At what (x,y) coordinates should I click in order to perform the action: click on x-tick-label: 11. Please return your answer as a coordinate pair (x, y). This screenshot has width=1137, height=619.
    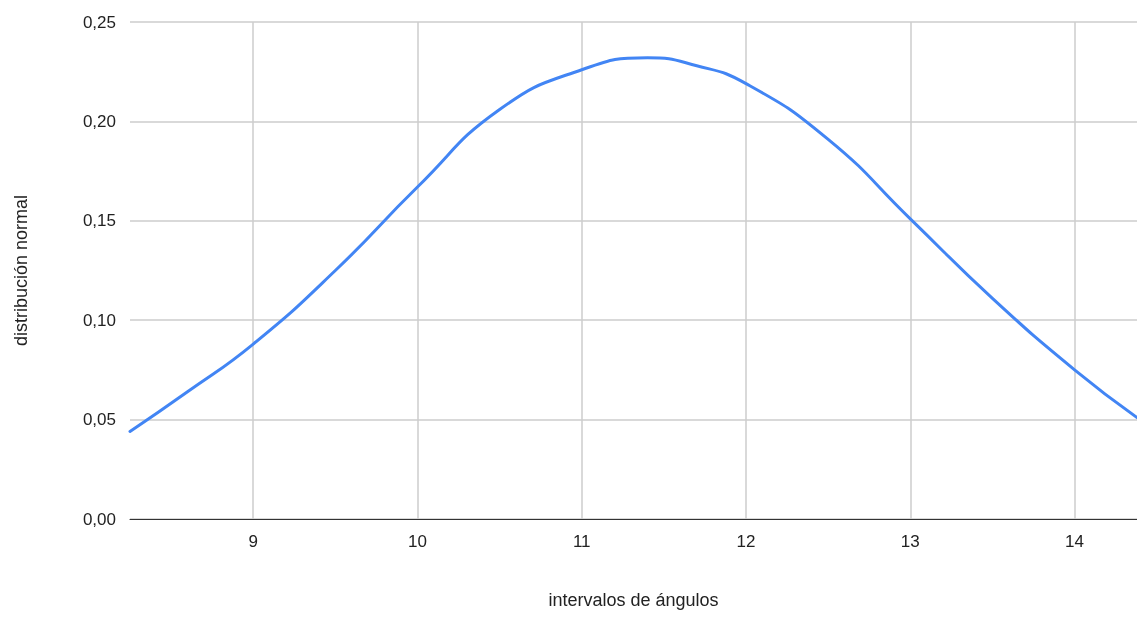
    Looking at the image, I should click on (581, 541).